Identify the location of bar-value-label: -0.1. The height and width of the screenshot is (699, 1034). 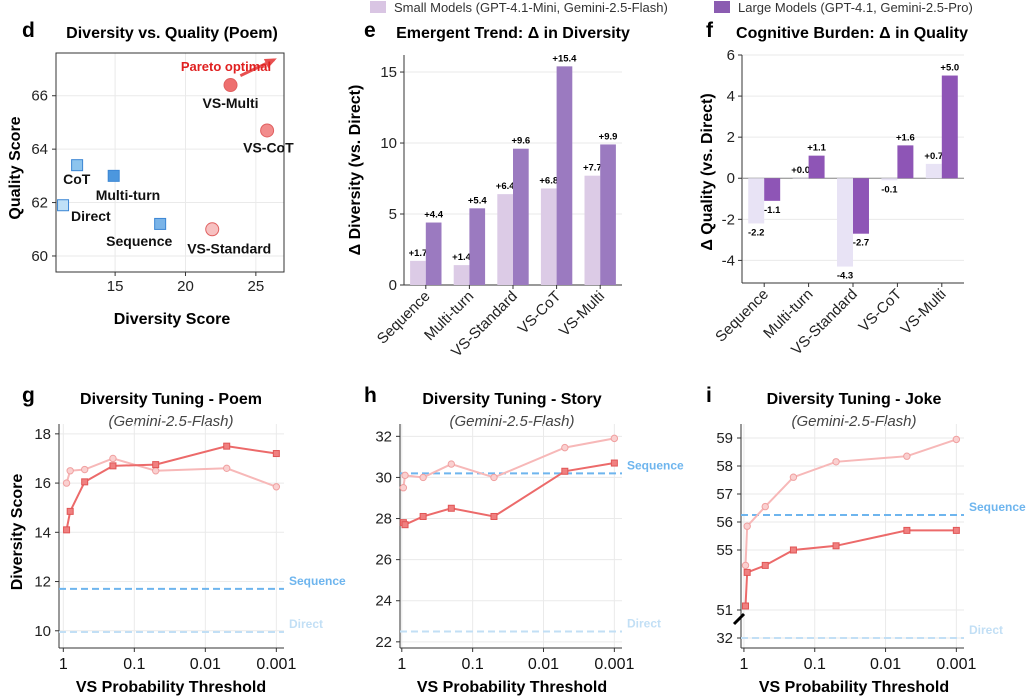
(889, 189).